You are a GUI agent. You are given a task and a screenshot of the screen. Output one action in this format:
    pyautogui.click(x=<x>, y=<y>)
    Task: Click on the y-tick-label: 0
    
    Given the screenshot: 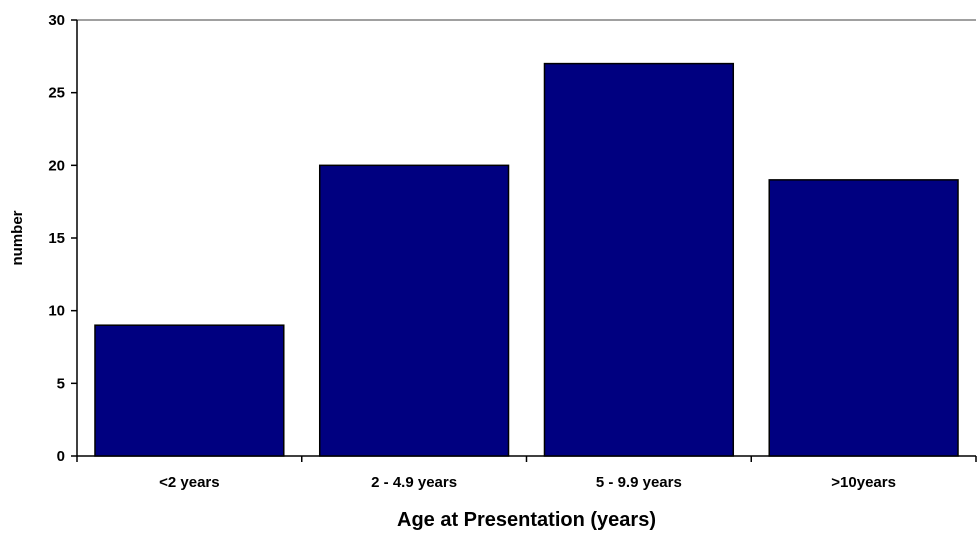 What is the action you would take?
    pyautogui.click(x=61, y=456)
    